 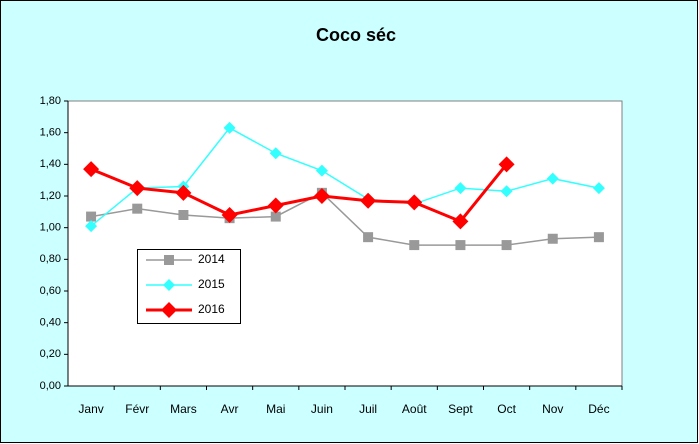 I want to click on y-tick-label: 1,80, so click(x=50, y=101).